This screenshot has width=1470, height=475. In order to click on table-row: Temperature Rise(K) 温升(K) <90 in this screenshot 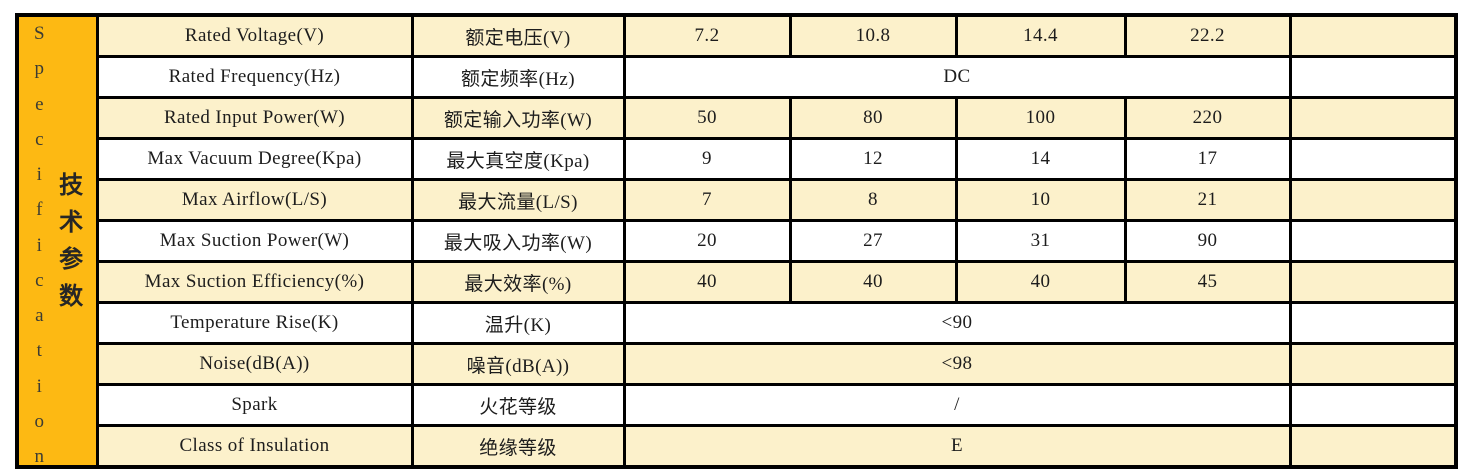, I will do `click(737, 323)`.